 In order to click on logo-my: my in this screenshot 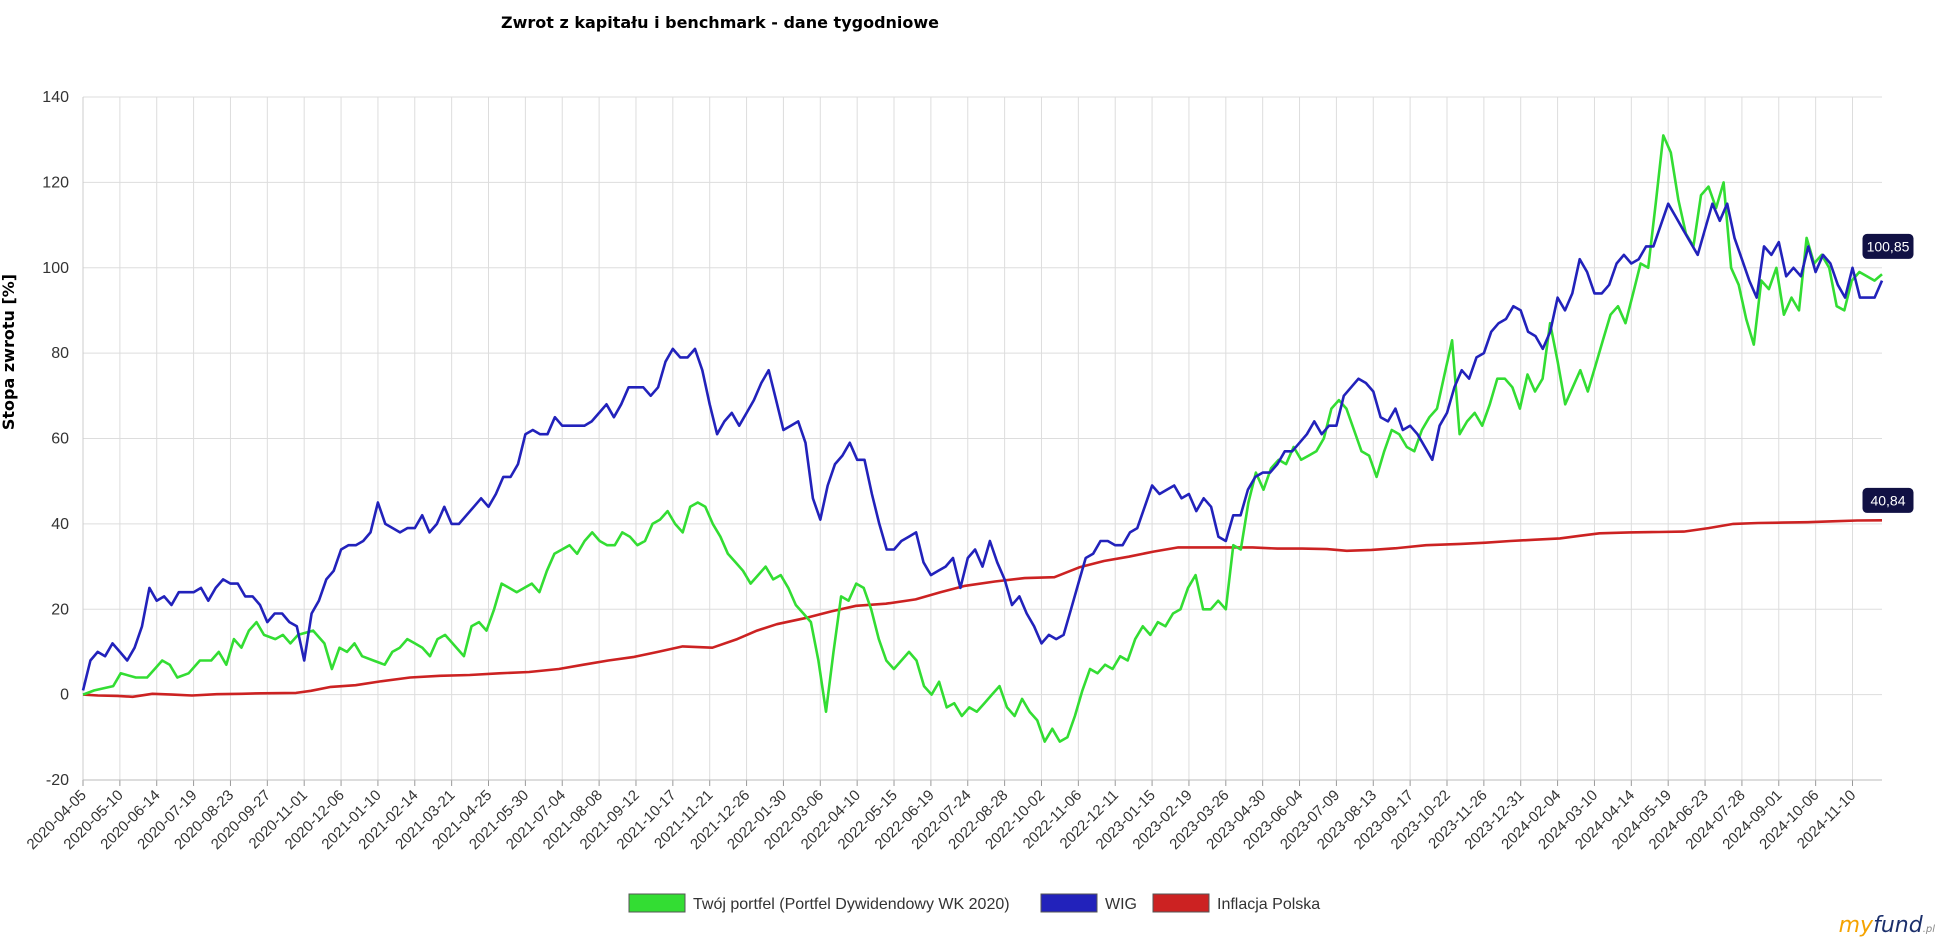, I will do `click(1856, 925)`.